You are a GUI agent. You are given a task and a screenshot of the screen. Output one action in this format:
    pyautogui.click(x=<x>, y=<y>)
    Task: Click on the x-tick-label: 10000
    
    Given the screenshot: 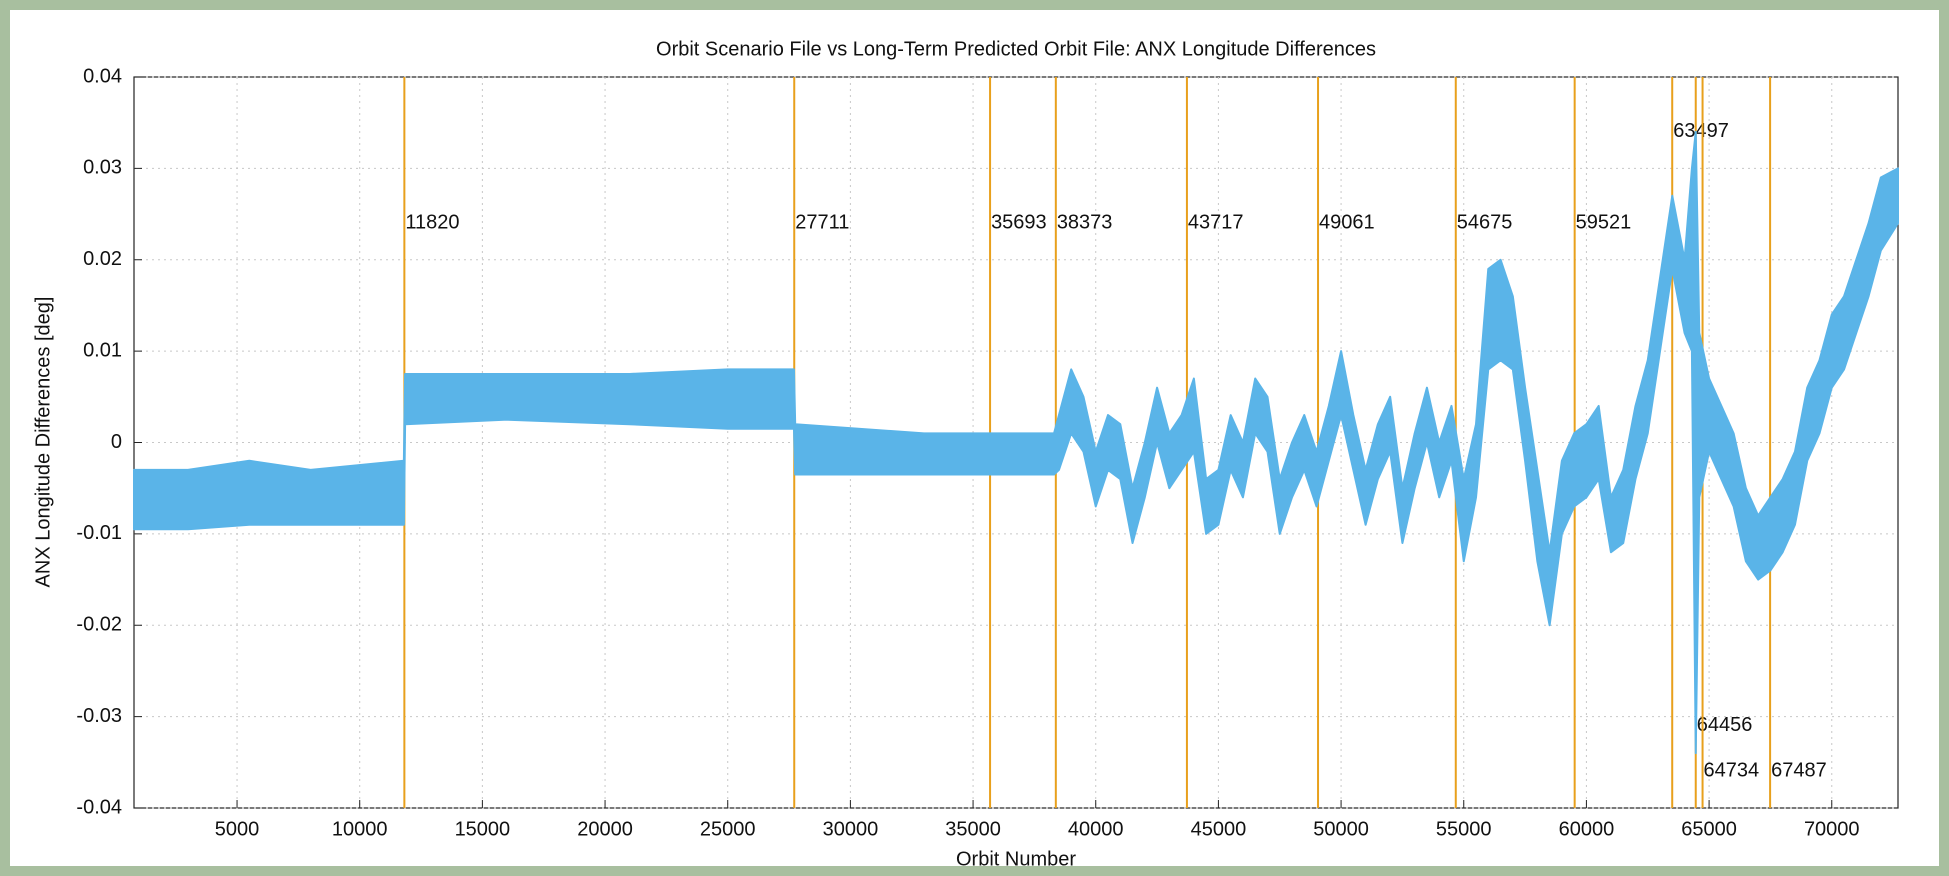 What is the action you would take?
    pyautogui.click(x=360, y=829)
    